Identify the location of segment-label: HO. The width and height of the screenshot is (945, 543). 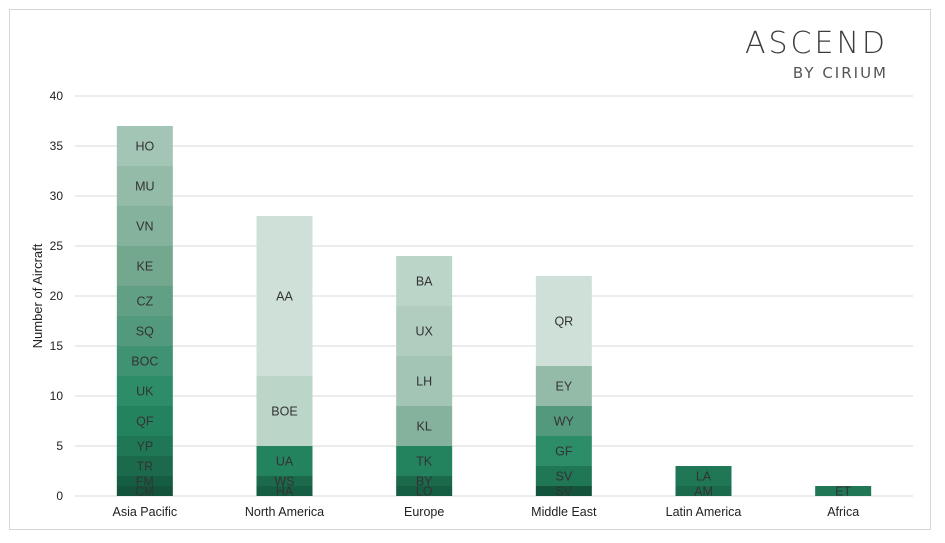
(144, 147).